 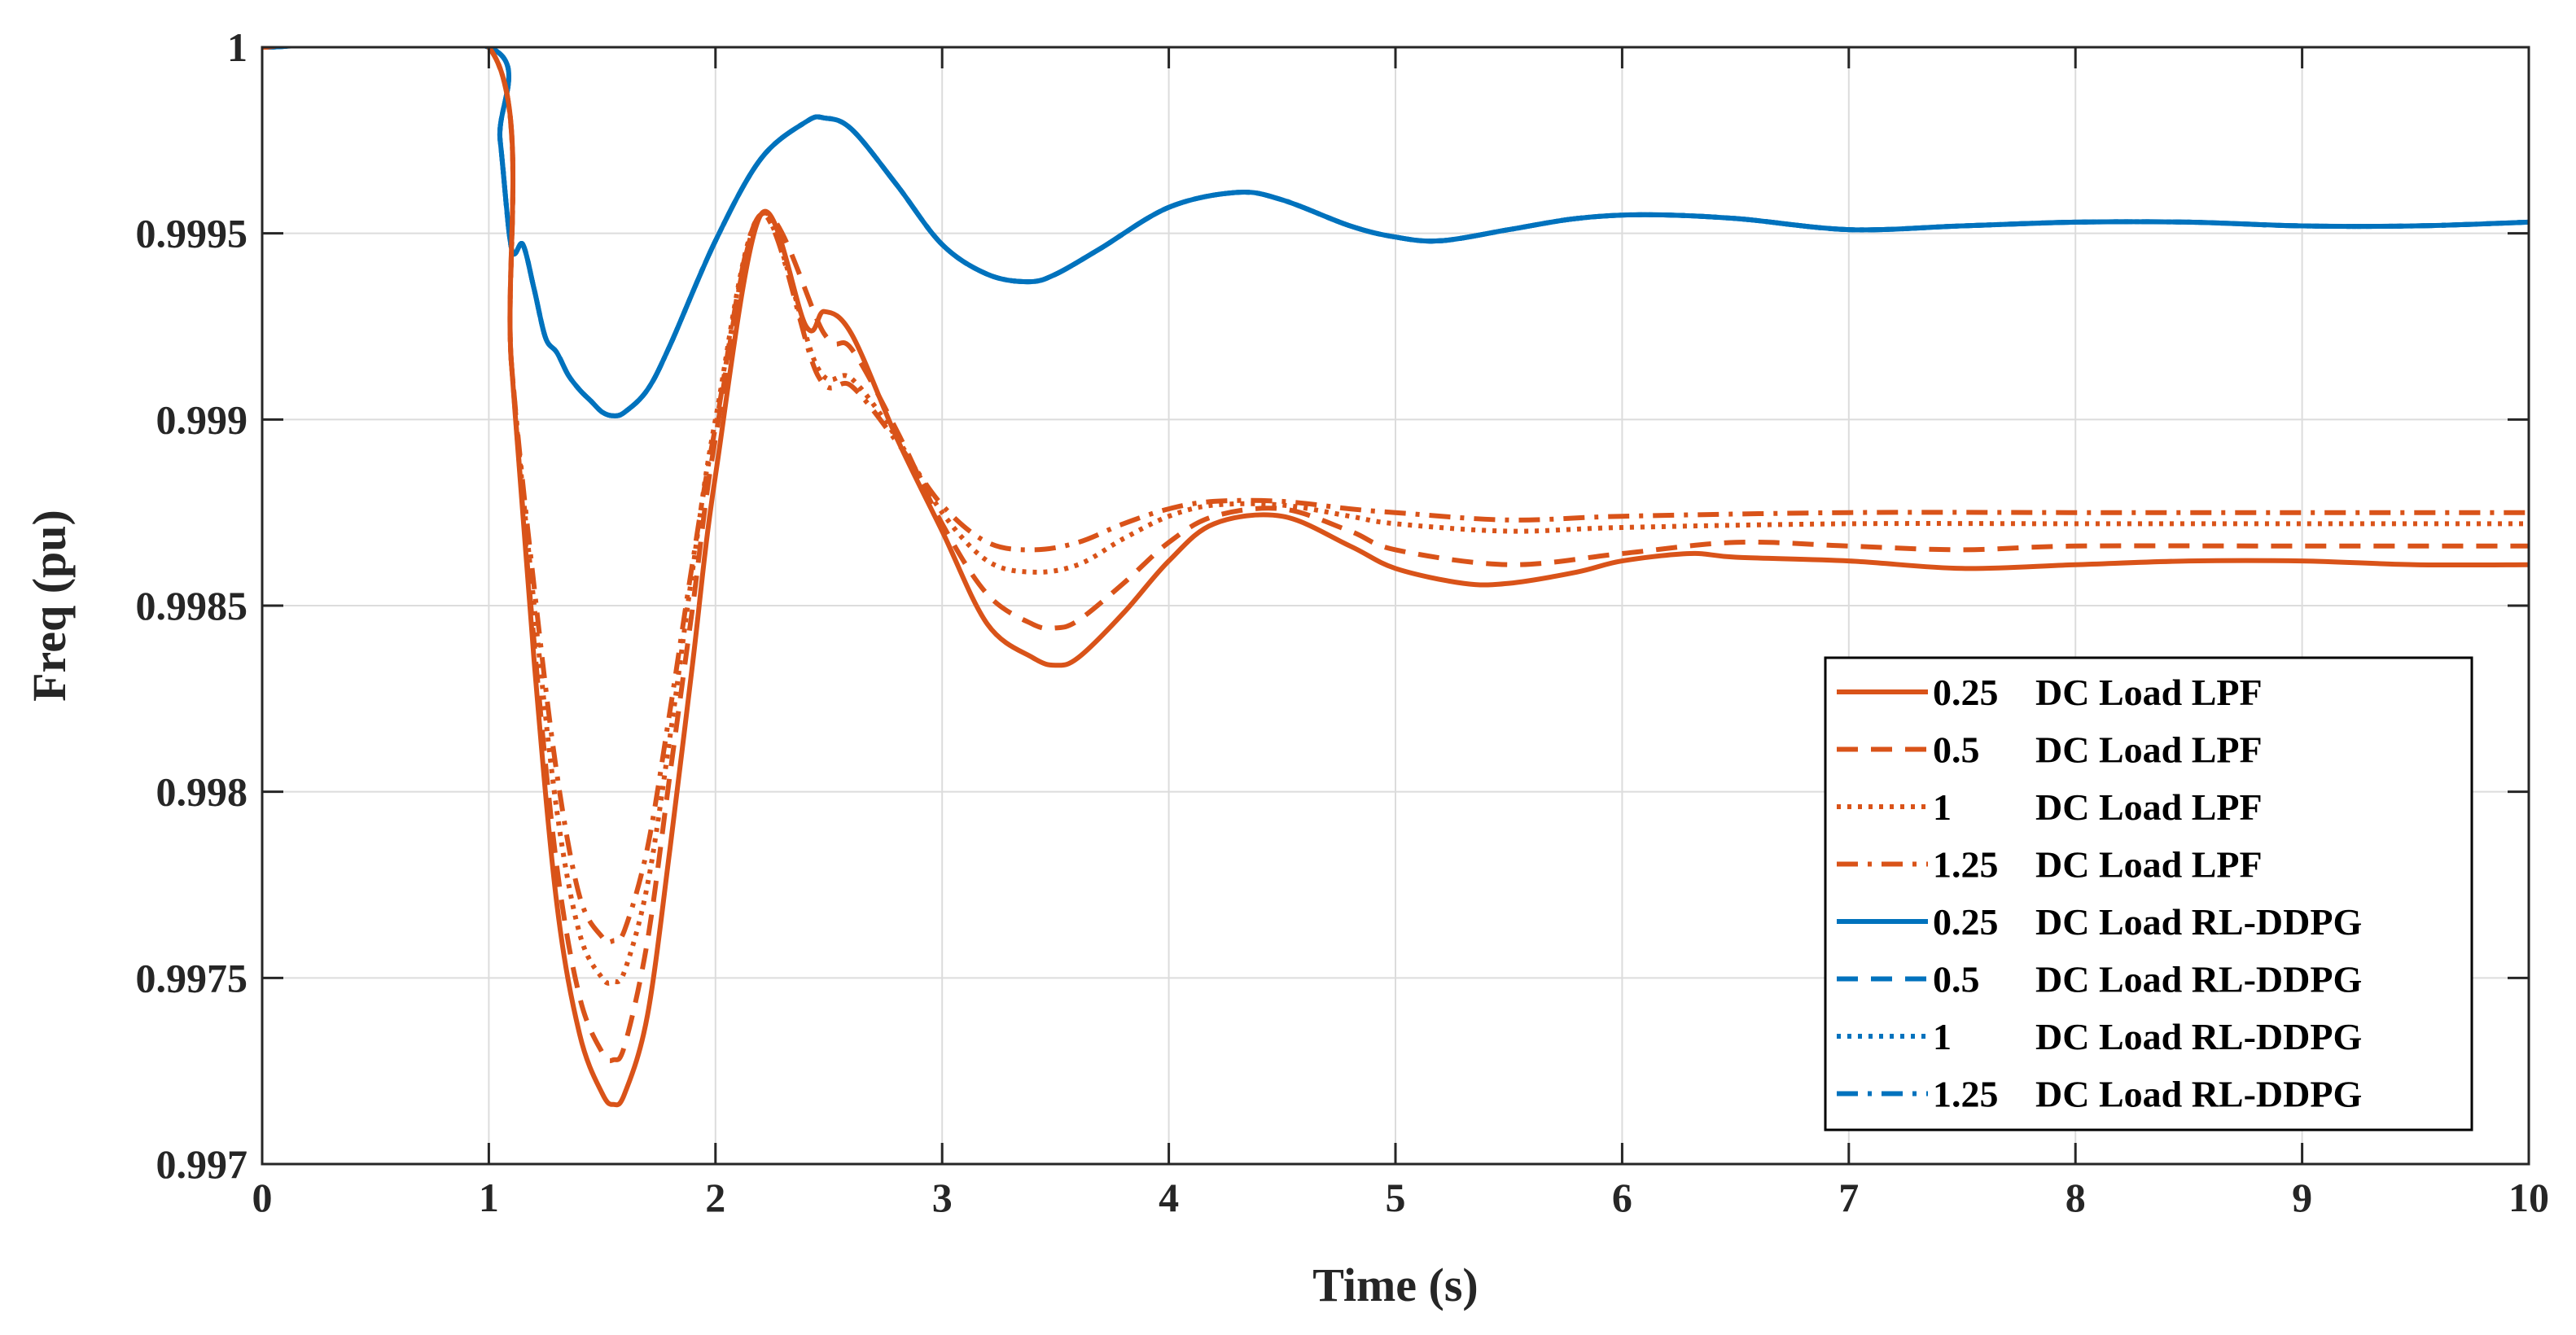 I want to click on y-tick-label: 1, so click(x=237, y=47).